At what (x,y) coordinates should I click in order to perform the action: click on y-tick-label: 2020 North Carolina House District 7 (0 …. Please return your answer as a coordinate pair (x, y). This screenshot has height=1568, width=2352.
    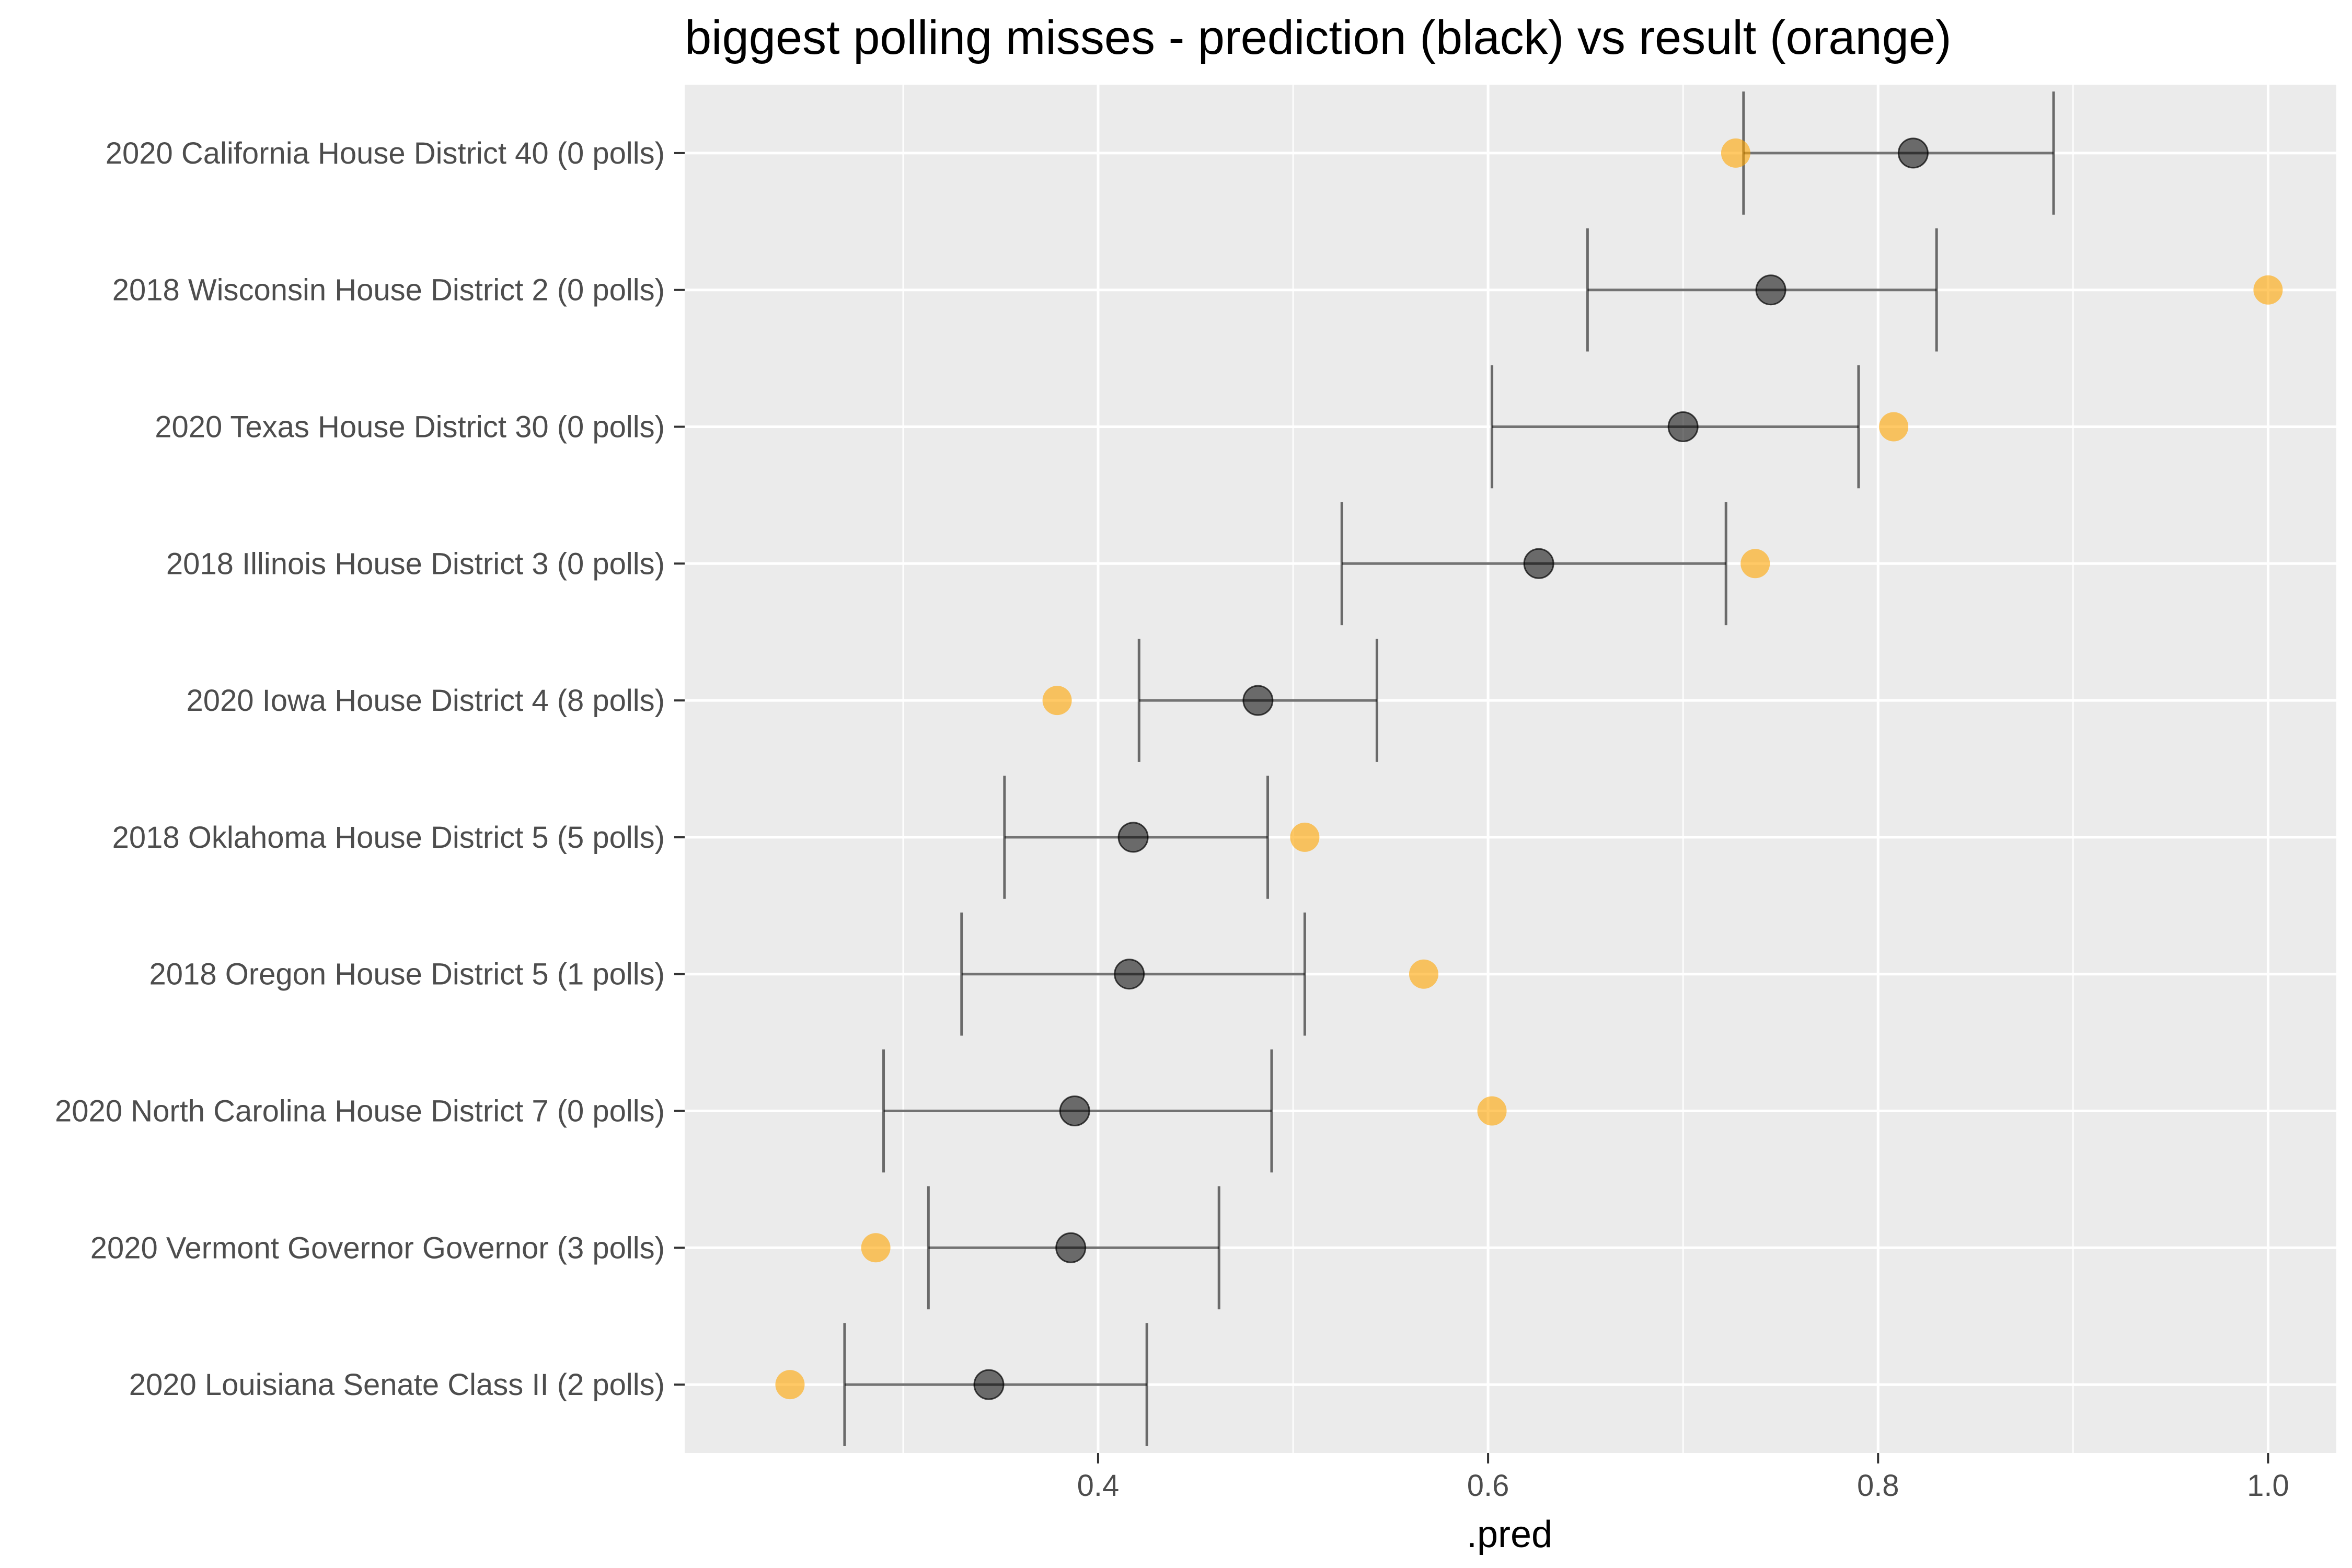
    Looking at the image, I should click on (360, 1111).